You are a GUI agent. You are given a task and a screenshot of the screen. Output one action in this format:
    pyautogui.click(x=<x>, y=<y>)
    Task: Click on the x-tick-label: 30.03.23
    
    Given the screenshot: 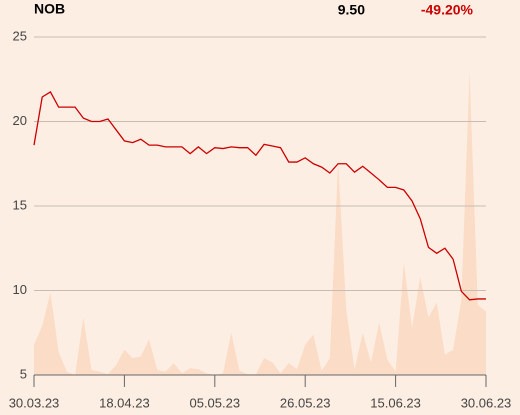 What is the action you would take?
    pyautogui.click(x=34, y=402)
    